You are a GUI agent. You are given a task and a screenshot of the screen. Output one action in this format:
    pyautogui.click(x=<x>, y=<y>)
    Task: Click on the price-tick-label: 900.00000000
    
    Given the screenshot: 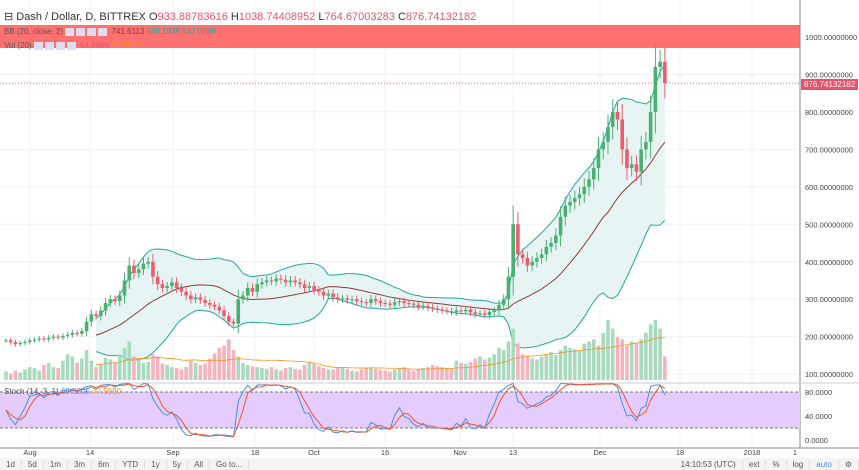 What is the action you would take?
    pyautogui.click(x=829, y=74)
    